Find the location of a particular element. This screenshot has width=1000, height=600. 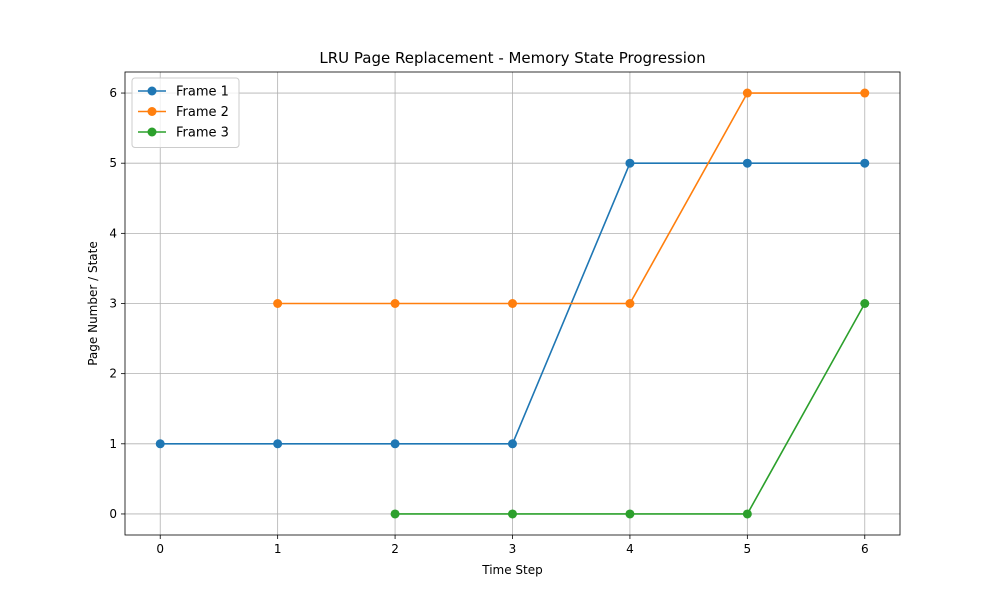

legend-item-frame-1: Frame 1 is located at coordinates (183, 92).